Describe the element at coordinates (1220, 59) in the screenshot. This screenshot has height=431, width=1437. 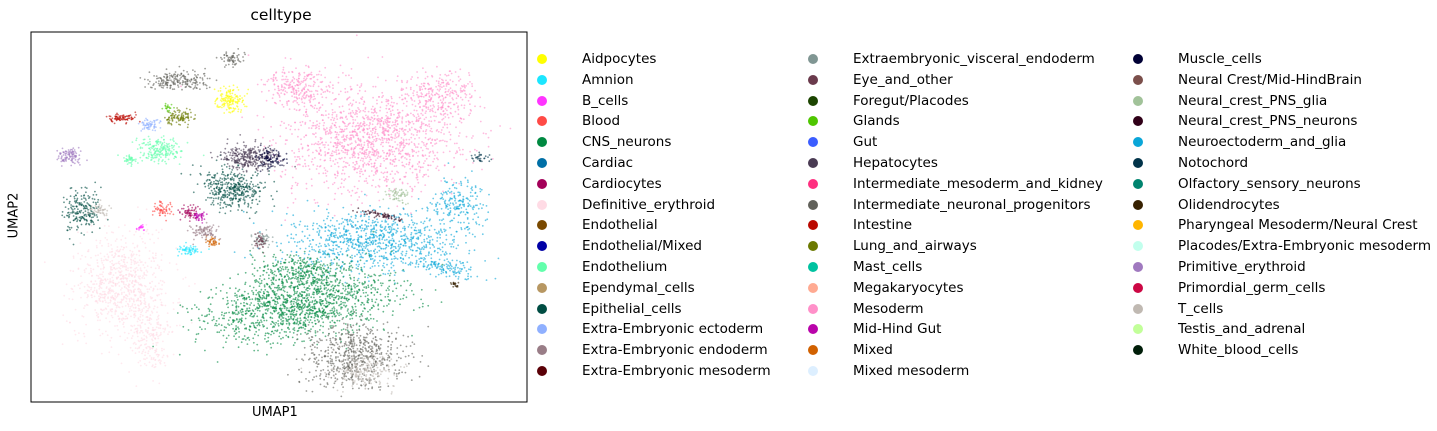
I see `legend-label: Muscle_cells` at that location.